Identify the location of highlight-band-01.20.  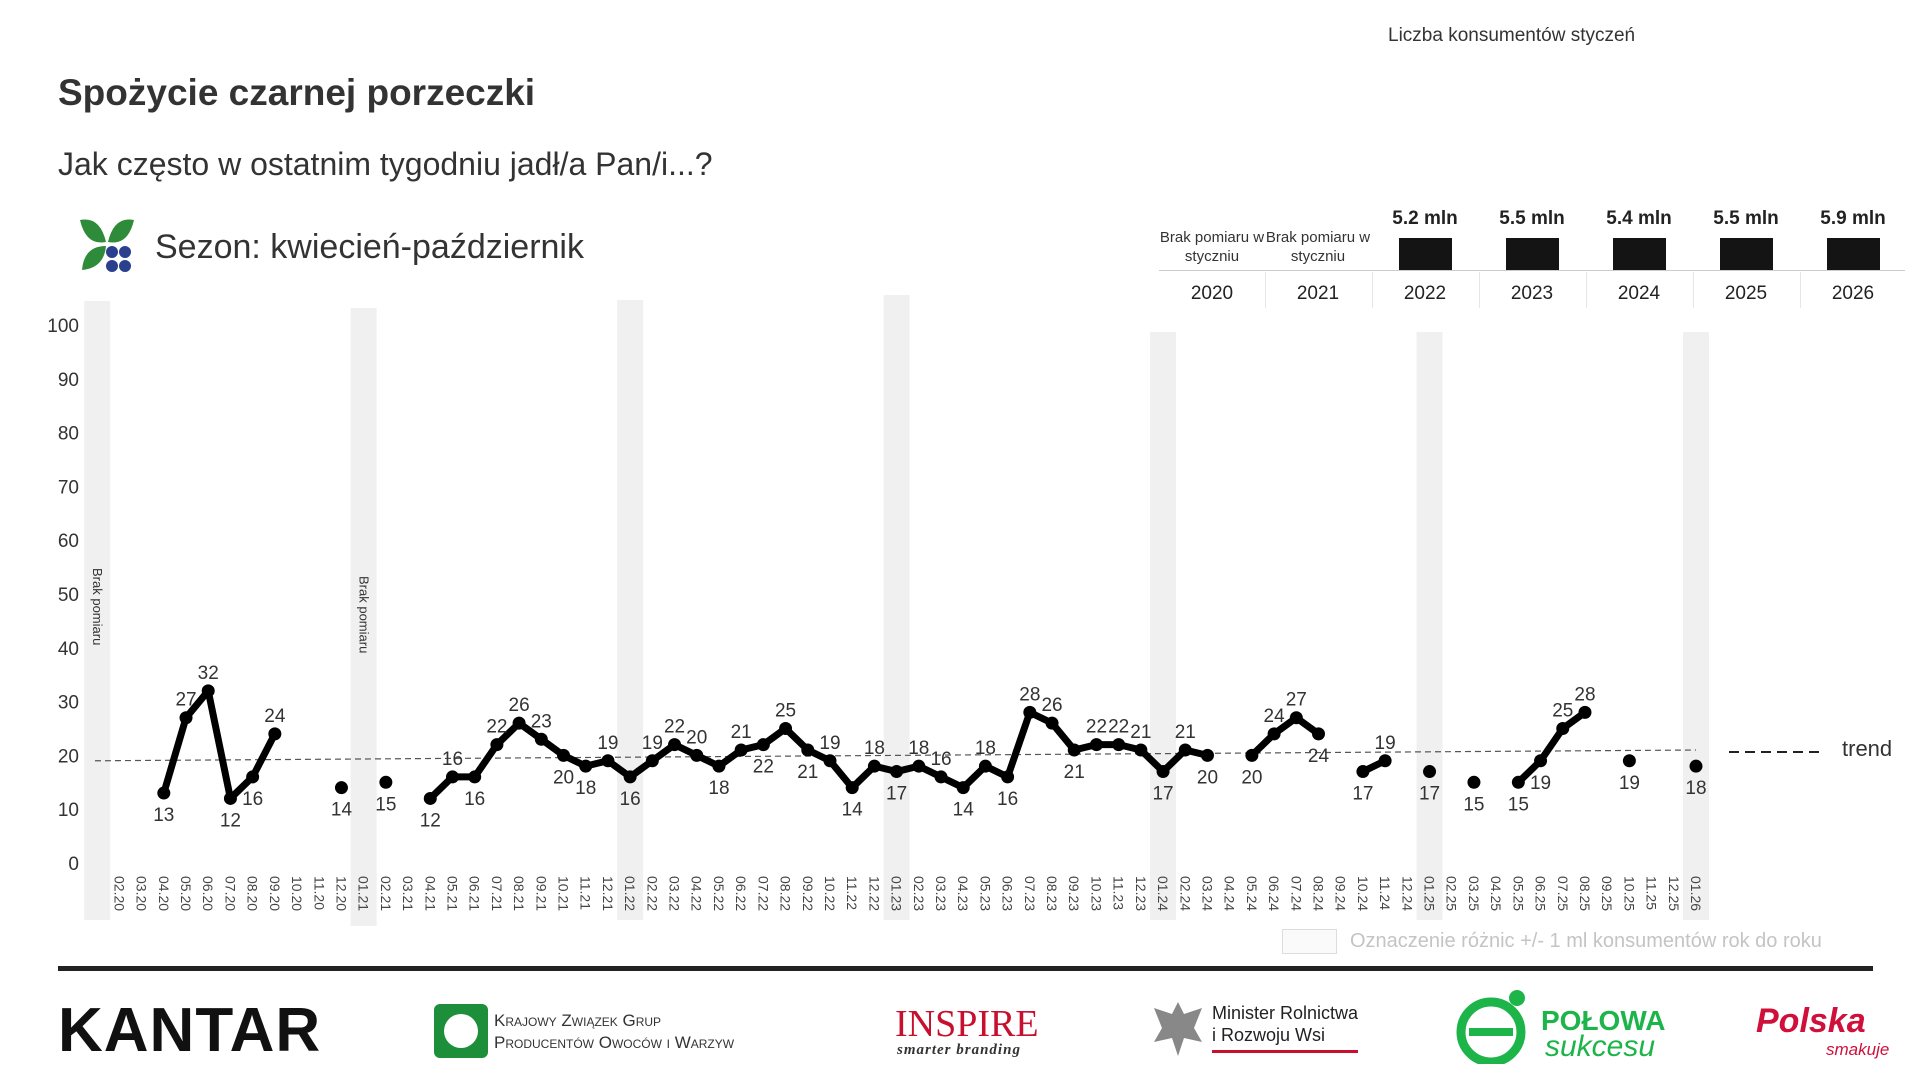
(97, 610).